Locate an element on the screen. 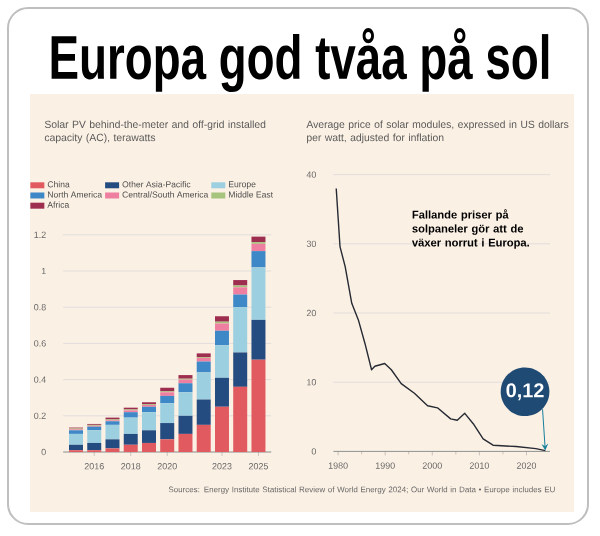  chart-title: Europa god tvåa på sol is located at coordinates (300, 60).